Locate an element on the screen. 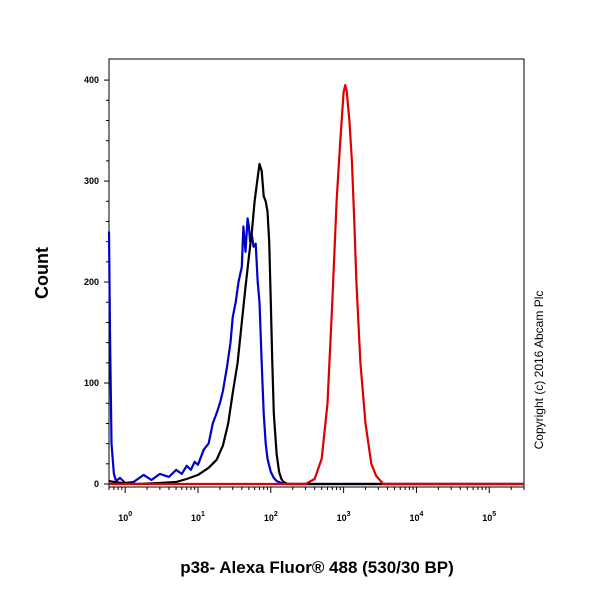 The image size is (600, 600). x-tick-label: 10³ is located at coordinates (344, 517).